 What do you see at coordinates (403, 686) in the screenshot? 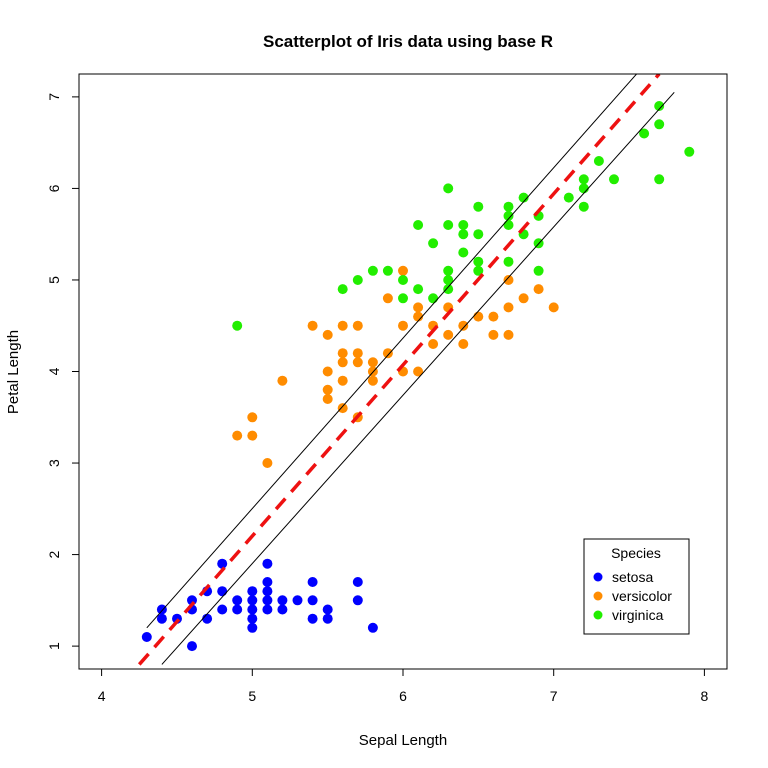
I see `x-axis: 4 5 6 7 8` at bounding box center [403, 686].